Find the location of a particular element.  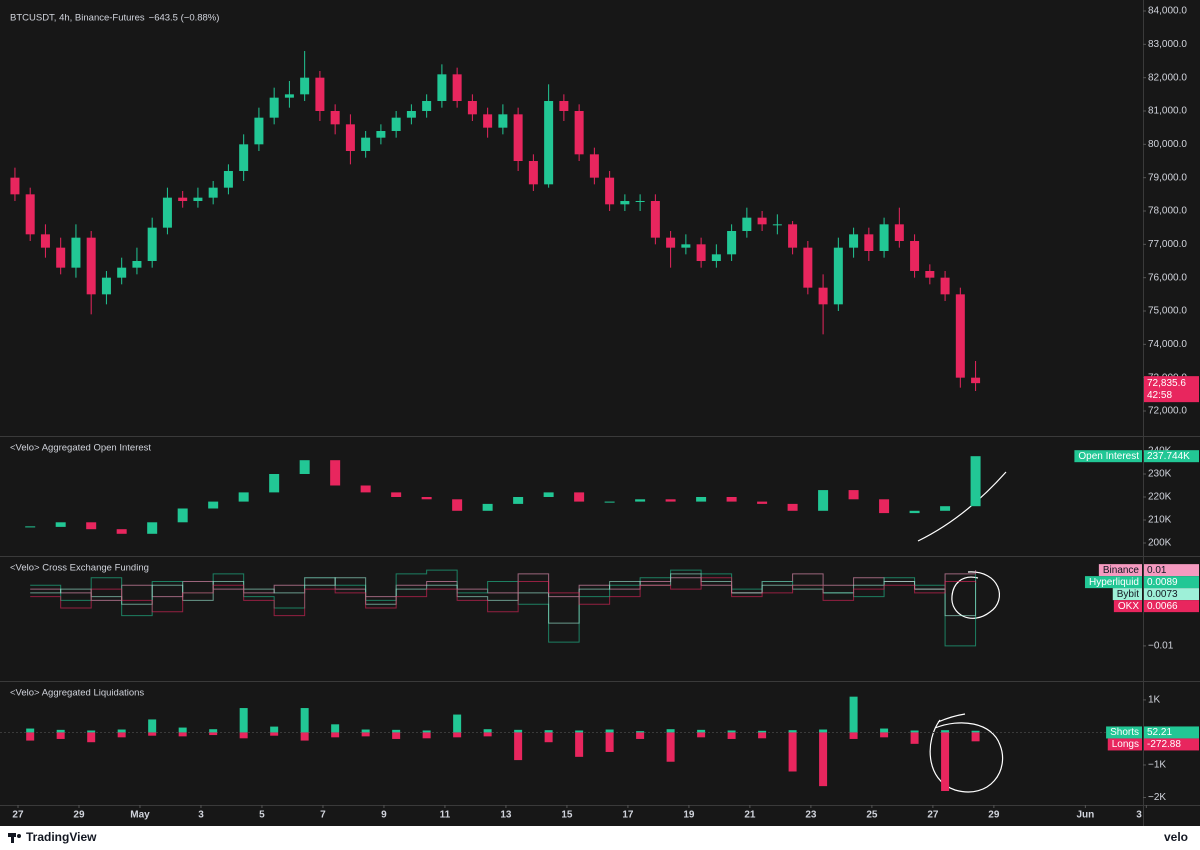

y-tick-label: 72,000.0 is located at coordinates (1167, 411).